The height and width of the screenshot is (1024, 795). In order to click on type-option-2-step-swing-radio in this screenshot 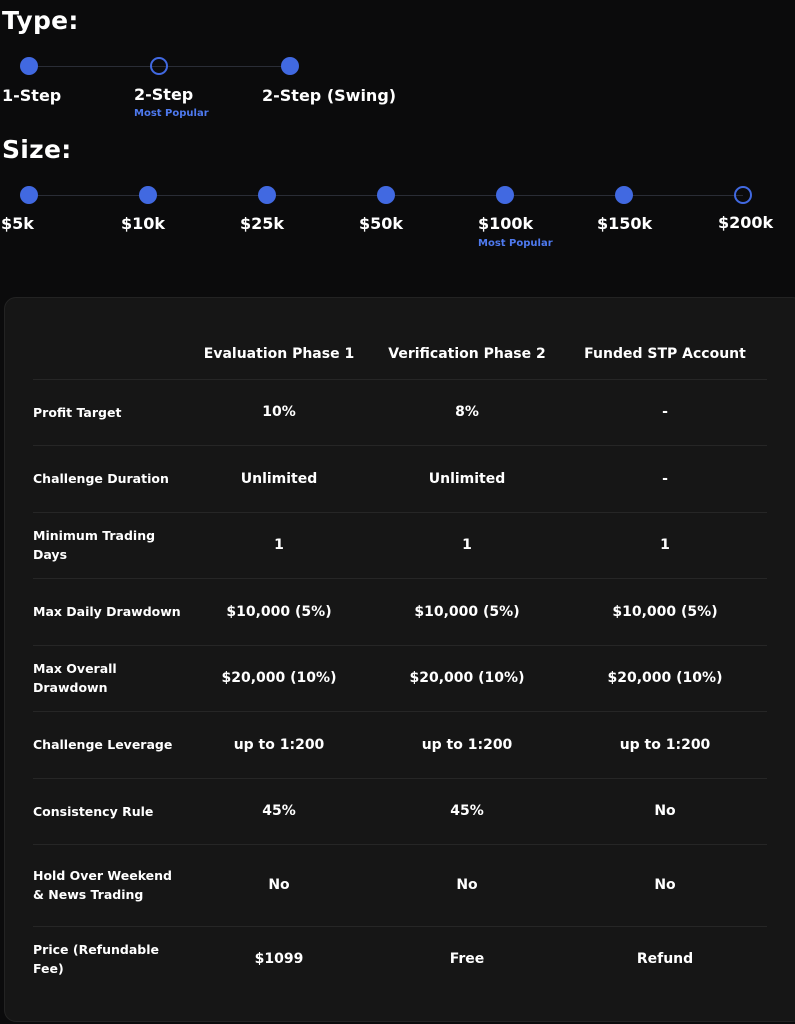, I will do `click(290, 66)`.